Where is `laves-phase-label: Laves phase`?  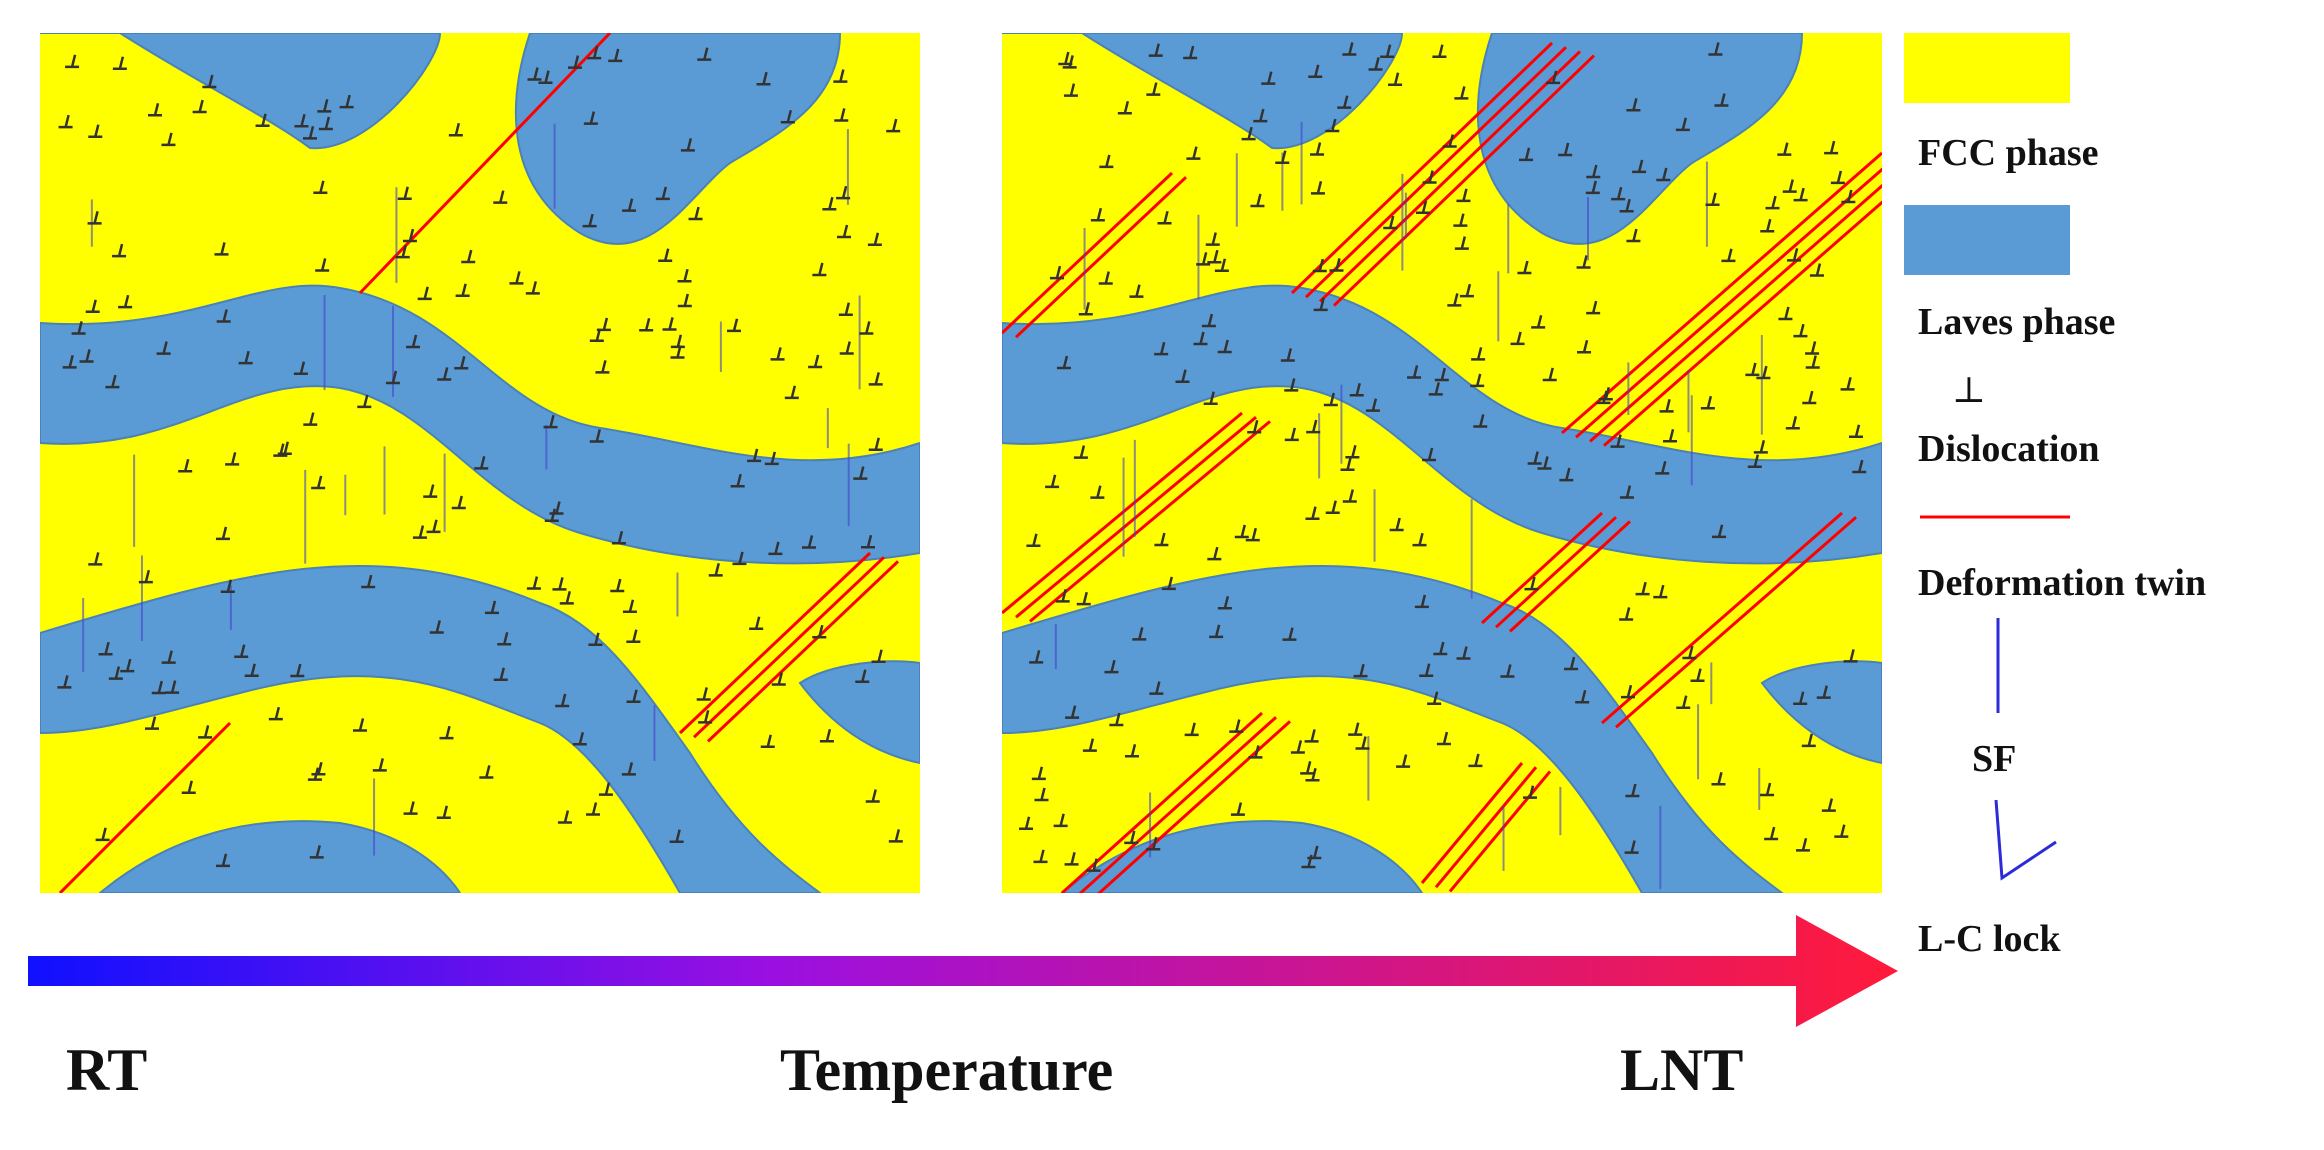 laves-phase-label: Laves phase is located at coordinates (2017, 322).